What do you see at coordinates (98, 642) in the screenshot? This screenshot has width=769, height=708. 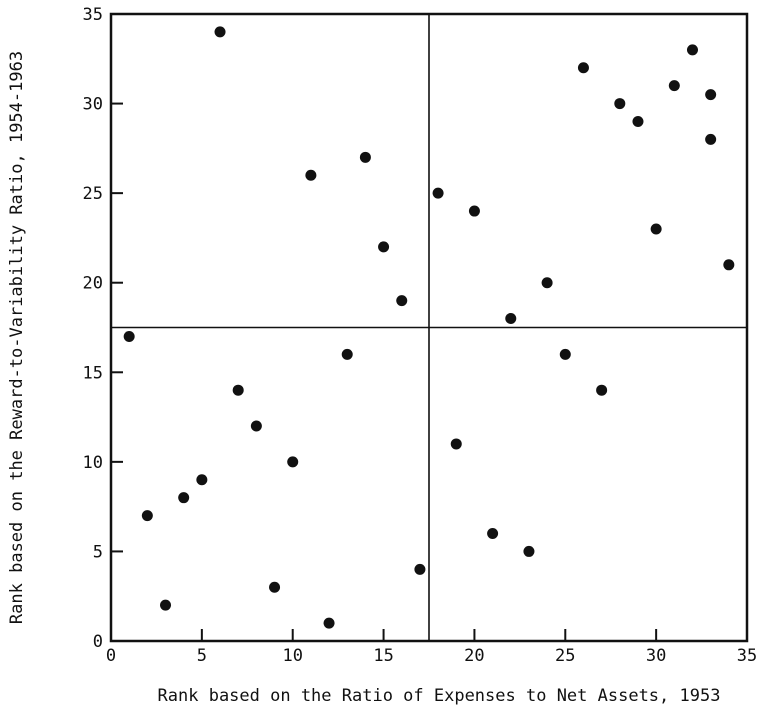 I see `y-tick-label: 0` at bounding box center [98, 642].